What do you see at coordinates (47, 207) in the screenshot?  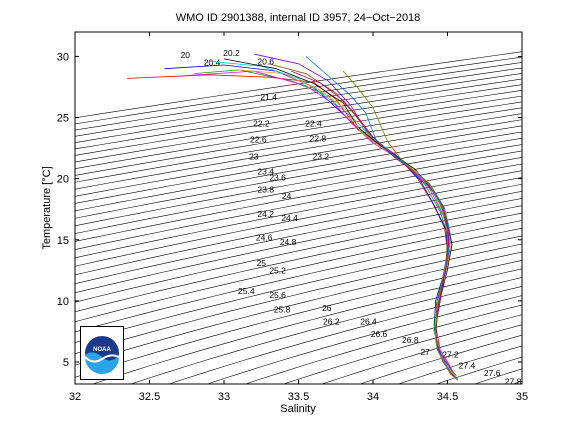 I see `y-axis-label: Temperature [°C]` at bounding box center [47, 207].